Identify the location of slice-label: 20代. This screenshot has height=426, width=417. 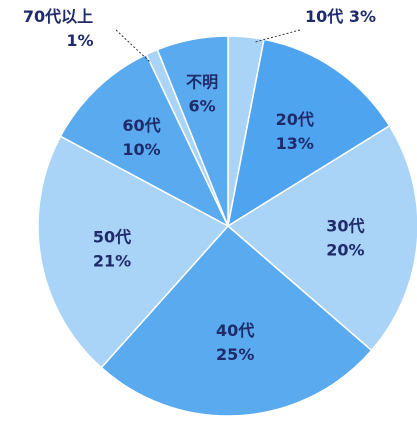
(295, 119).